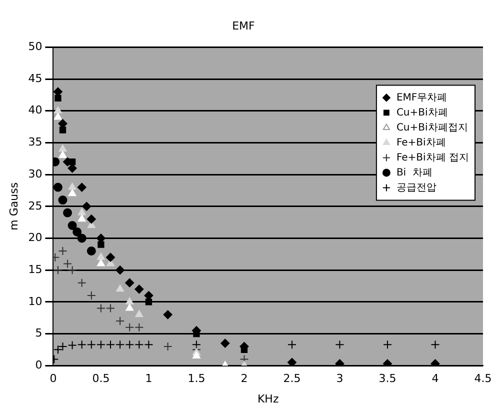 This screenshot has width=501, height=410. What do you see at coordinates (387, 379) in the screenshot?
I see `x-tick-label: 3.5` at bounding box center [387, 379].